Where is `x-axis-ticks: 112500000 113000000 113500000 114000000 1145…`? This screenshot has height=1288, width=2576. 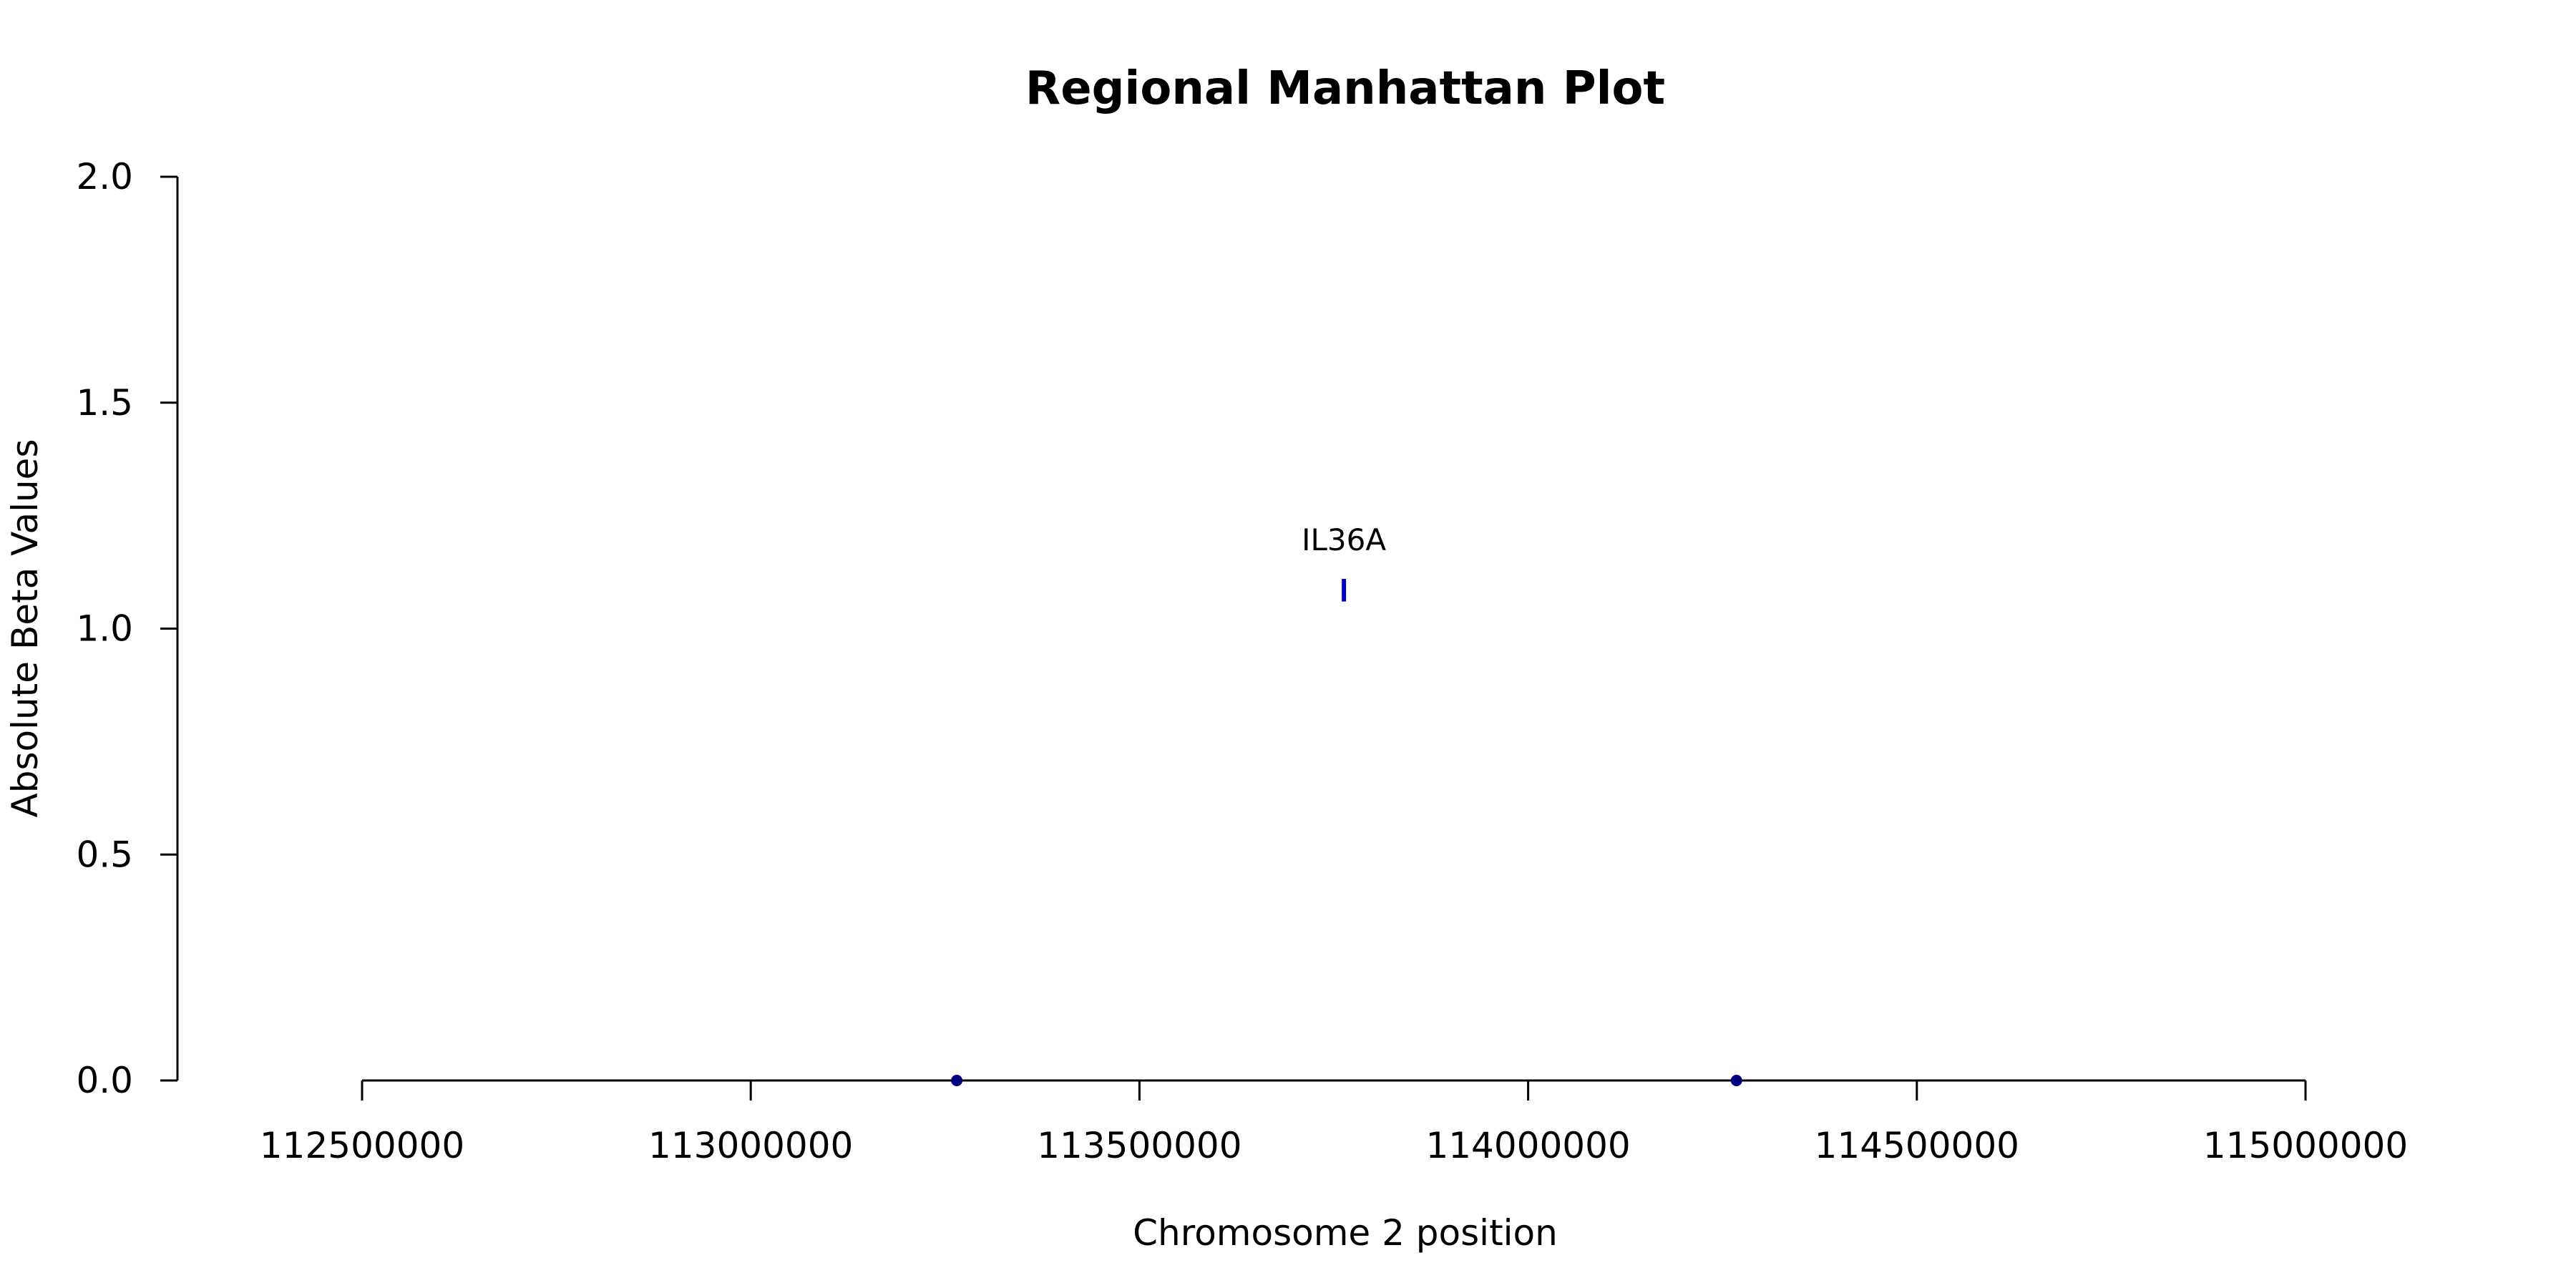
x-axis-ticks: 112500000 113000000 113500000 114000000 1145… is located at coordinates (1334, 1123).